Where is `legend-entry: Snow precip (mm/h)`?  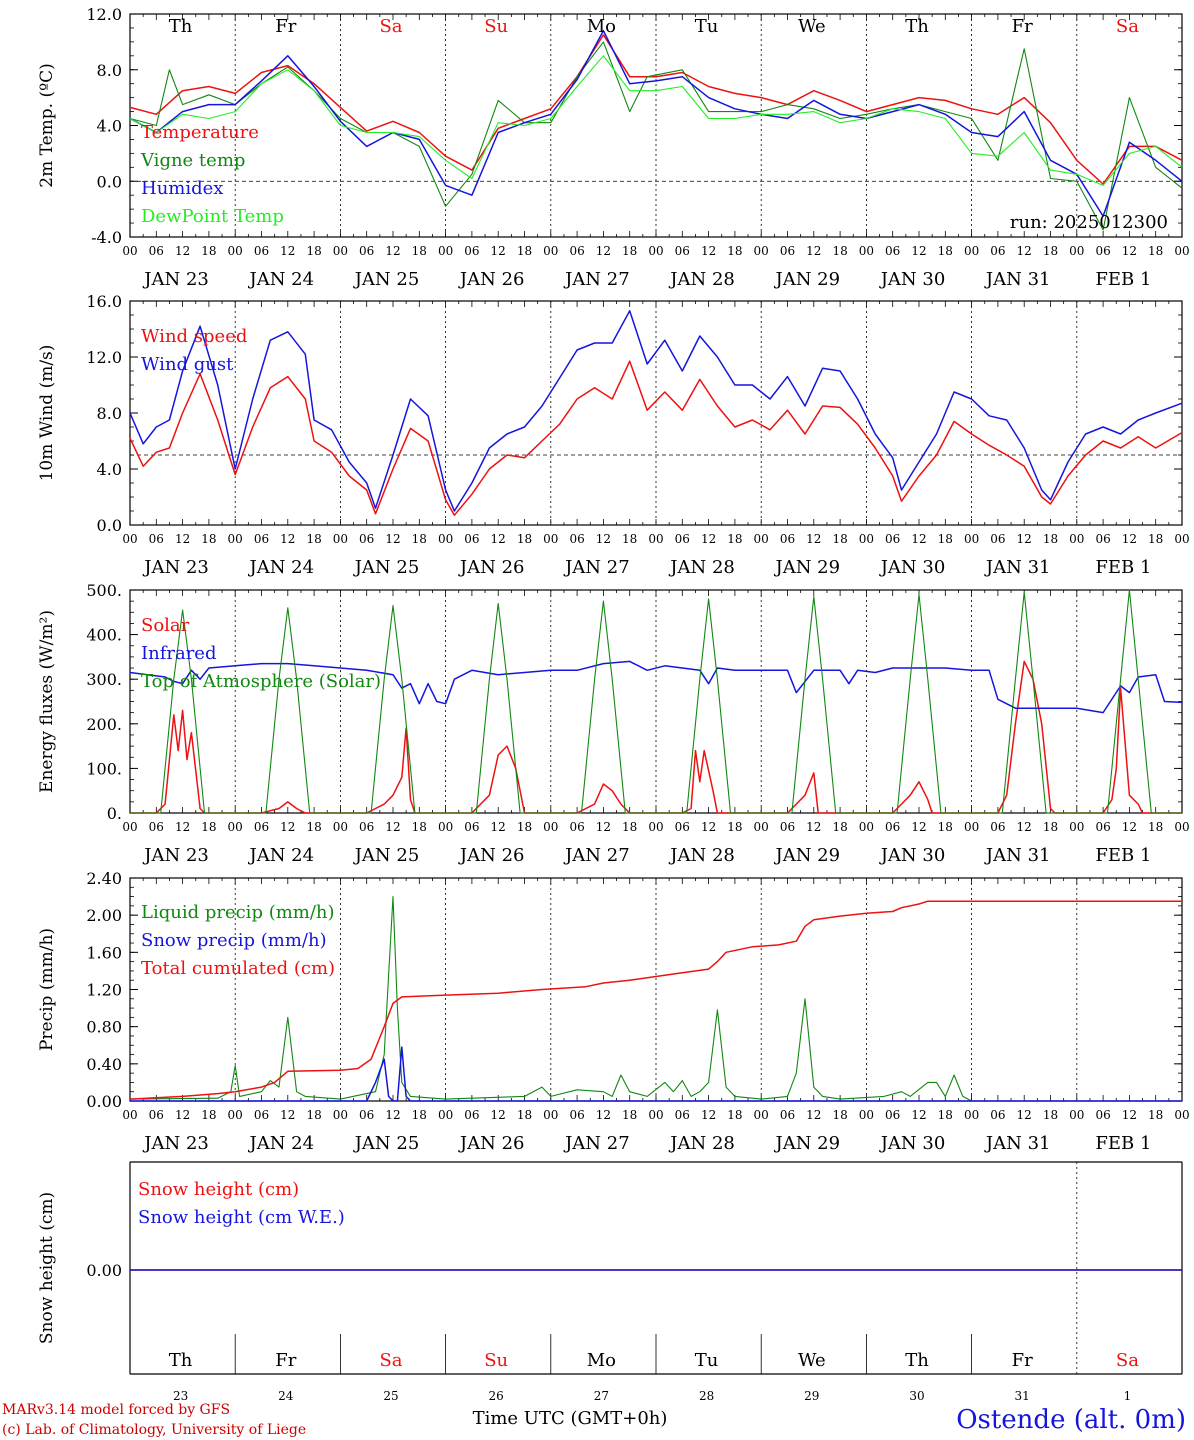 legend-entry: Snow precip (mm/h) is located at coordinates (234, 940).